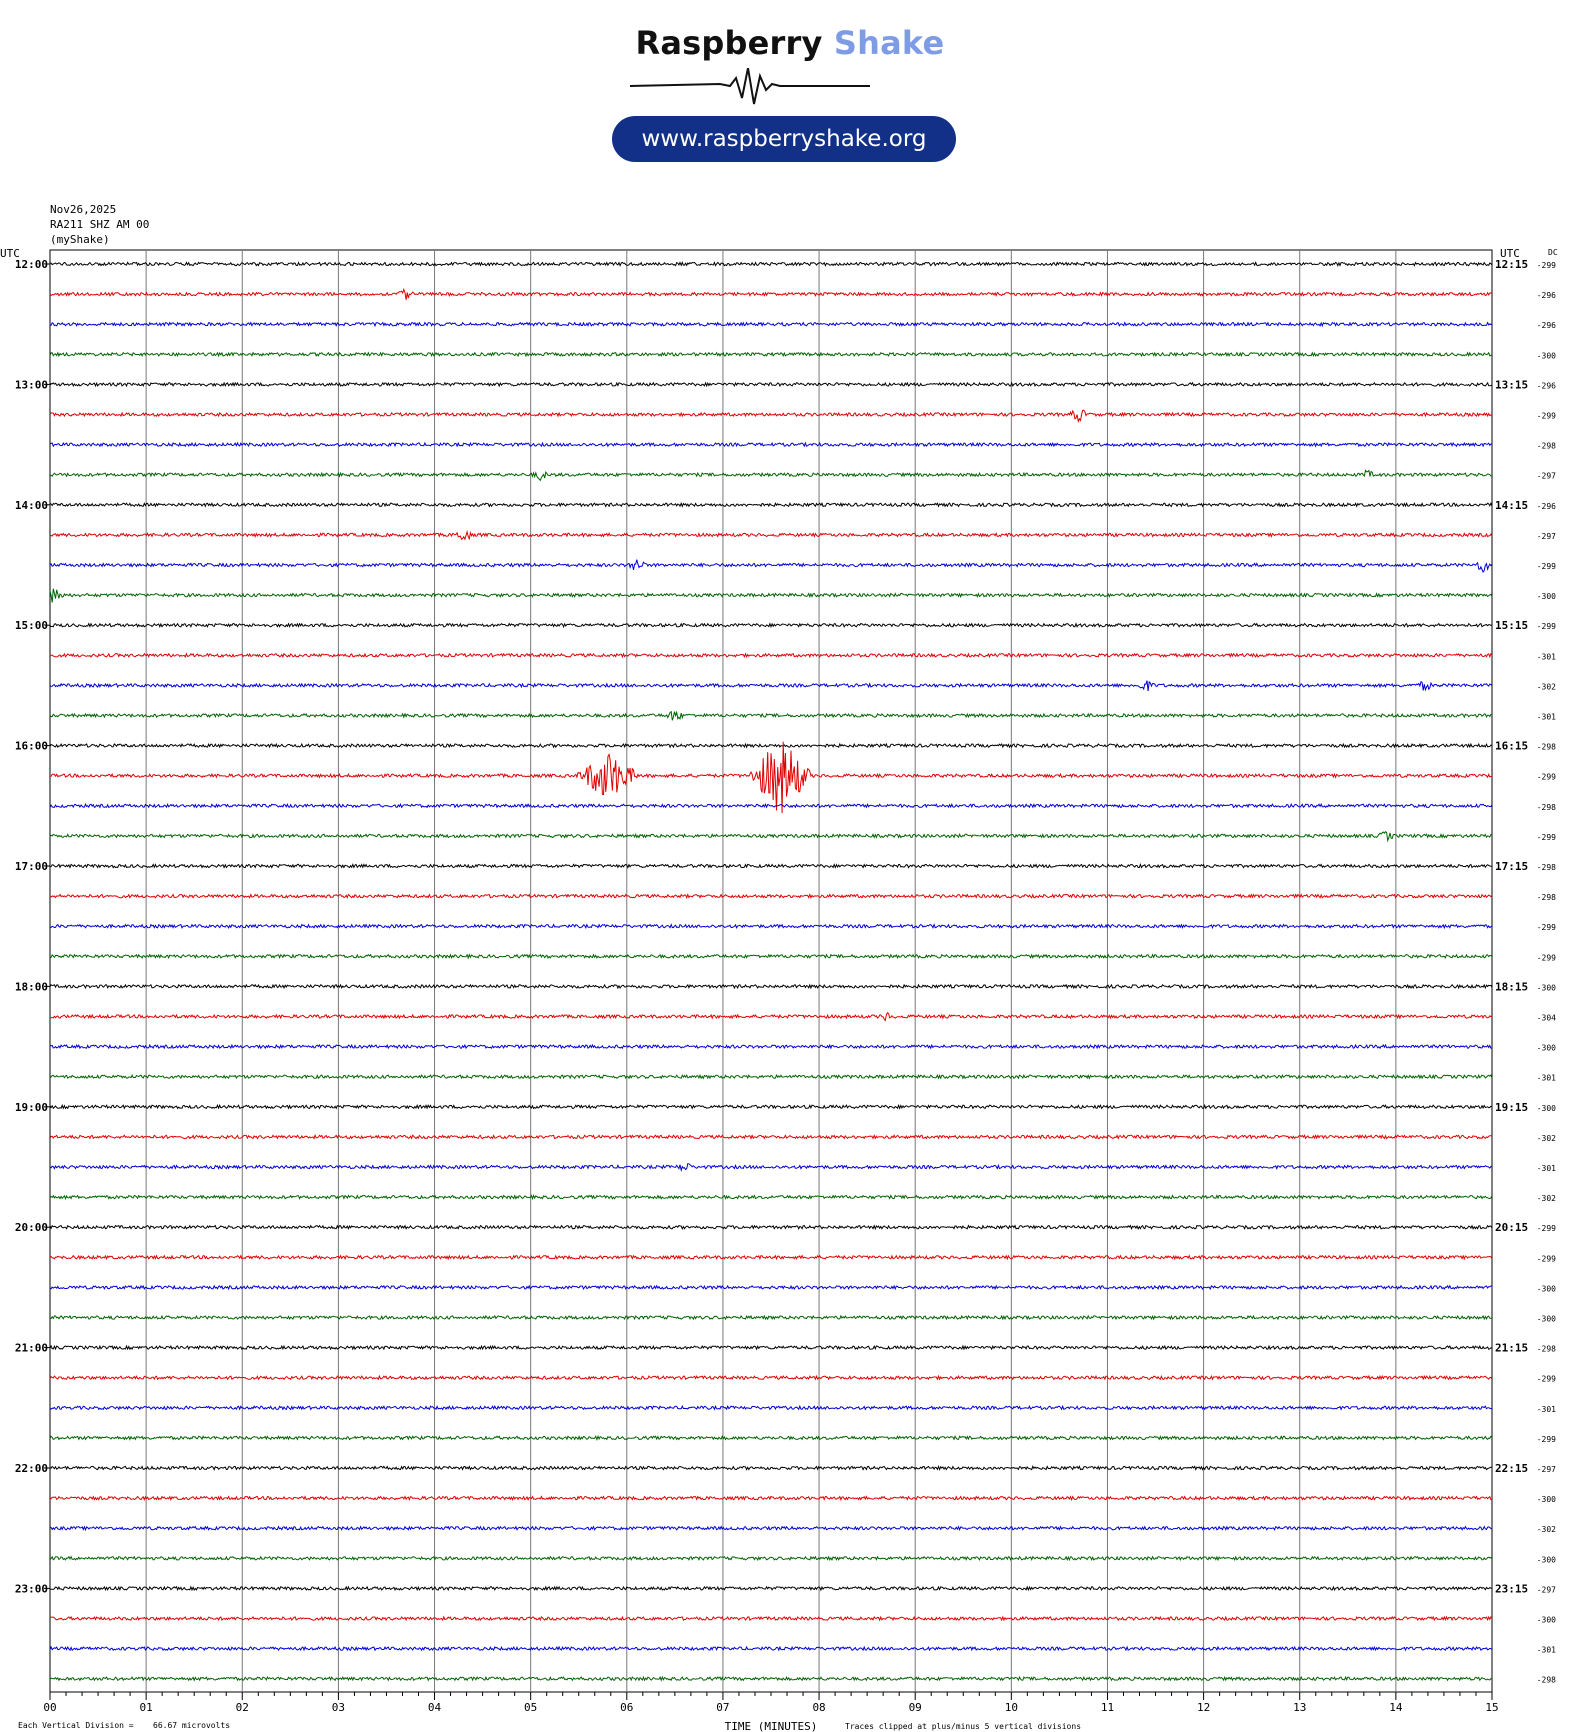  What do you see at coordinates (530, 1707) in the screenshot?
I see `x-tick-label: 05` at bounding box center [530, 1707].